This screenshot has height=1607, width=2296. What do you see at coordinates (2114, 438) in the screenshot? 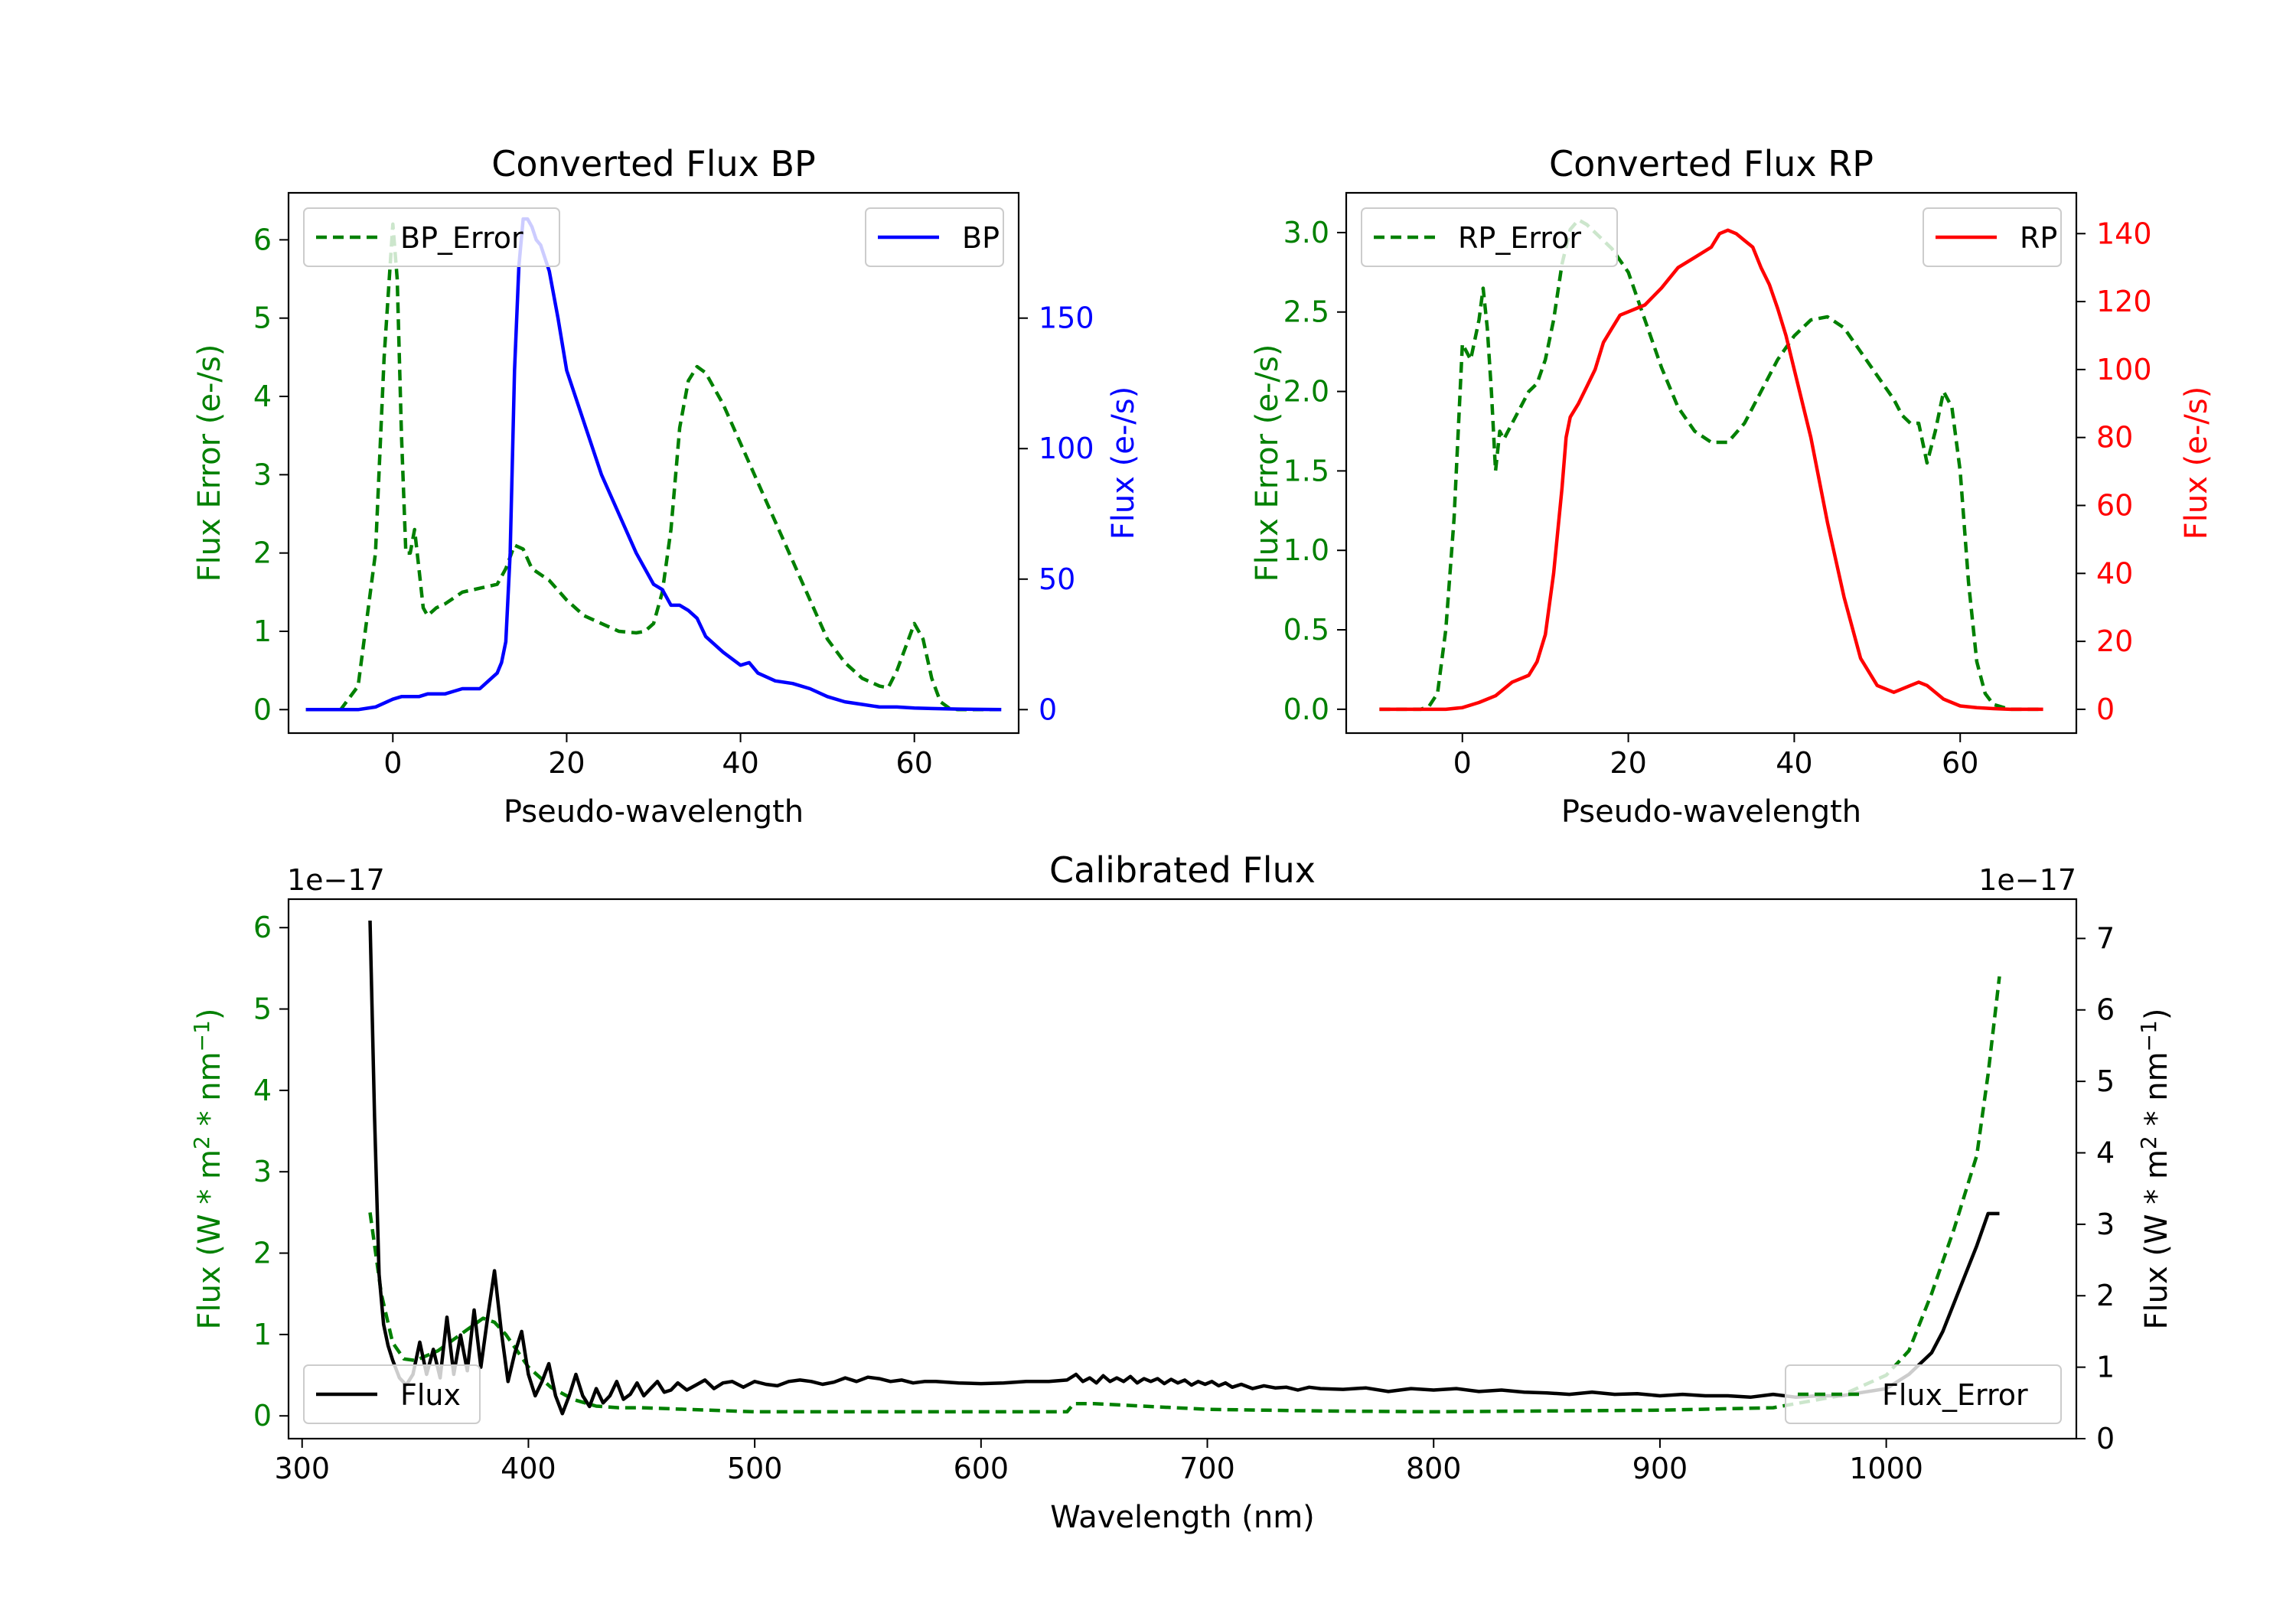
I see `y-right-tick-label: 80` at bounding box center [2114, 438].